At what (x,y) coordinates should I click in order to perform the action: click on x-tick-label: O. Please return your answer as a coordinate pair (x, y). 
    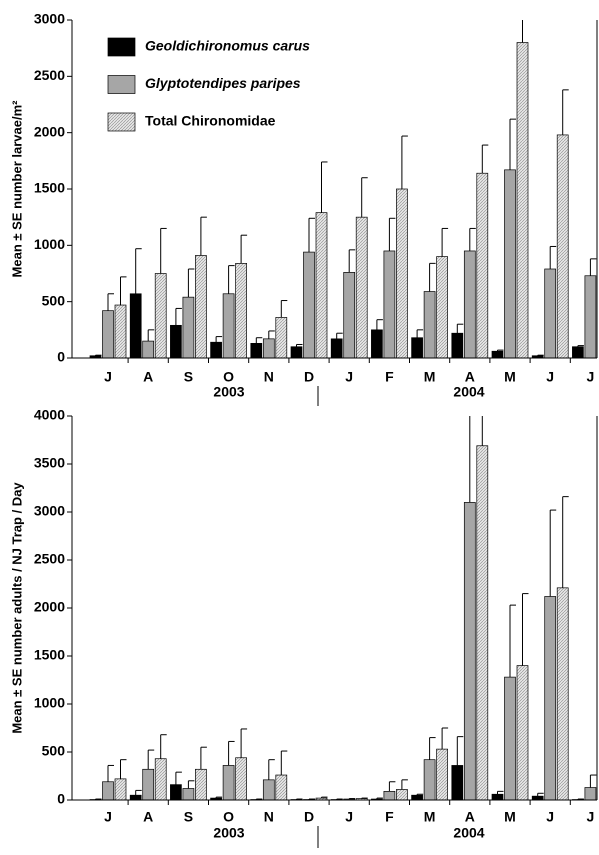
    Looking at the image, I should click on (228, 377).